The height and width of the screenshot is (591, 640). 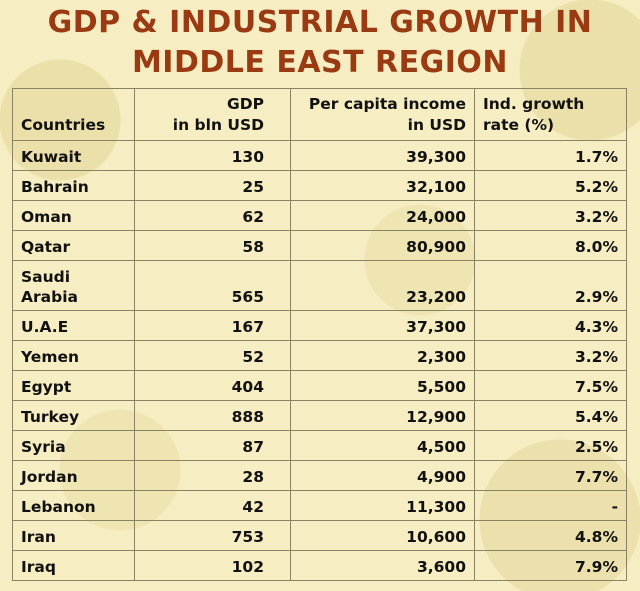 I want to click on cell-gdp: 753, so click(x=212, y=535).